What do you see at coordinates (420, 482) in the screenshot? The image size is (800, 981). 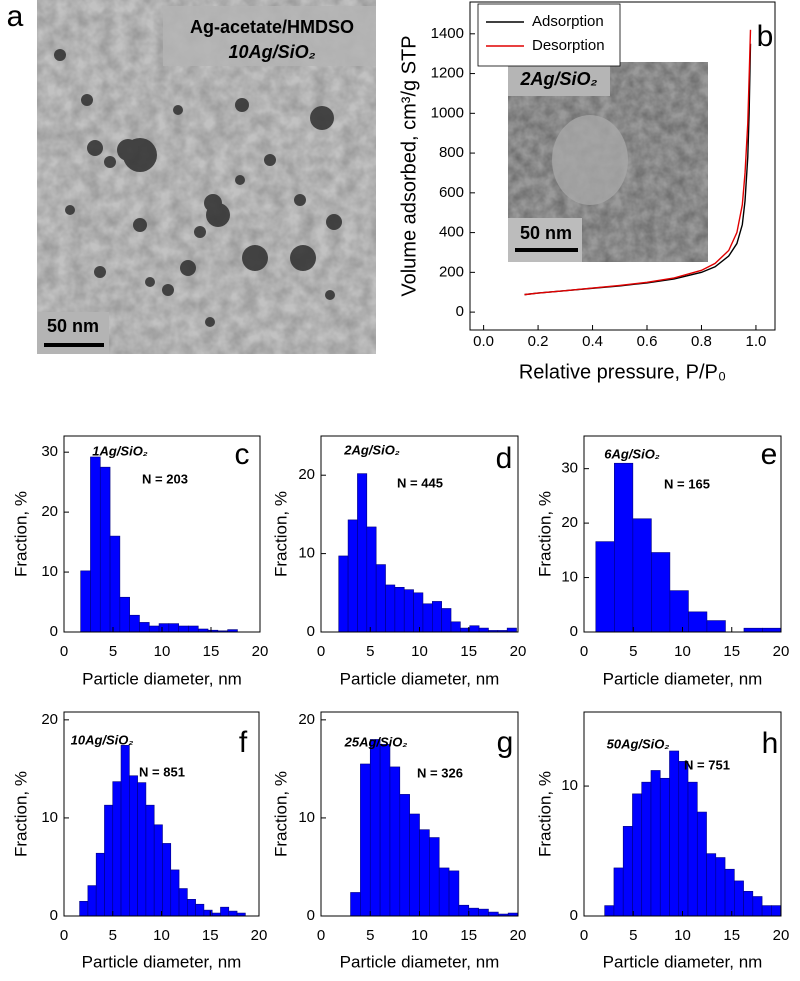 I see `annotation: N = 445` at bounding box center [420, 482].